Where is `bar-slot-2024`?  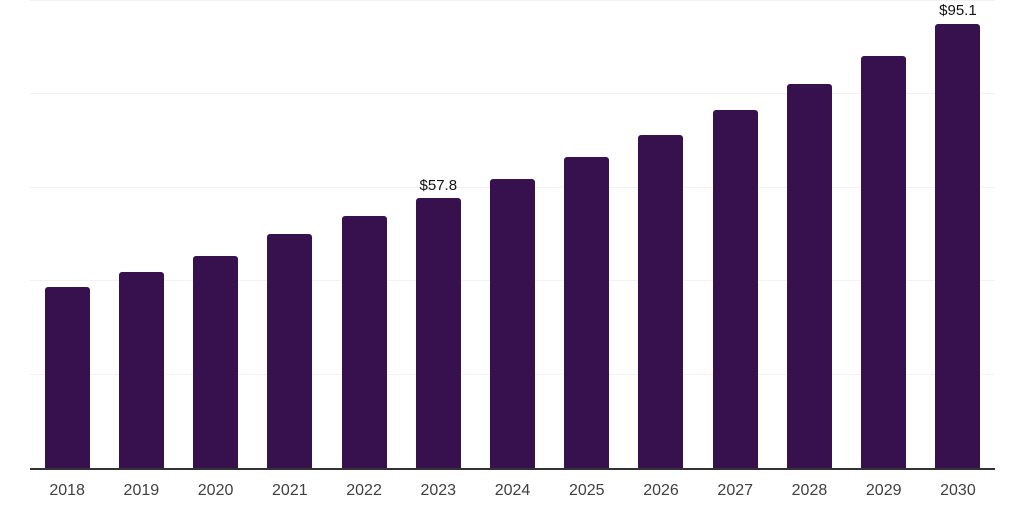
bar-slot-2024 is located at coordinates (512, 234).